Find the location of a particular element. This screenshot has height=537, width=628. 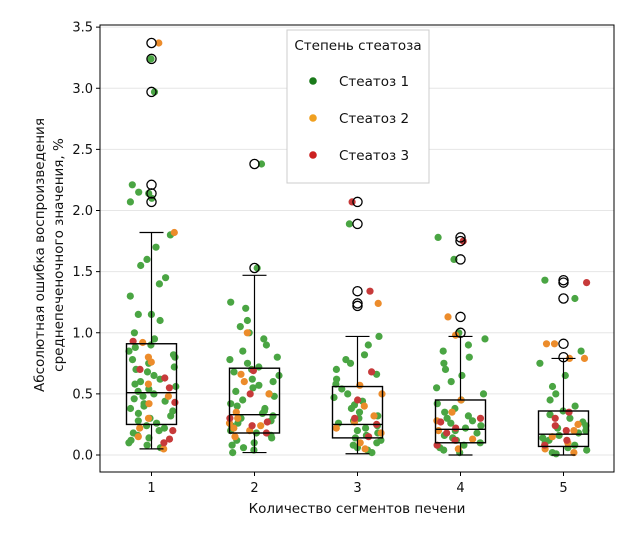

y-tick-label: 0.5 is located at coordinates (82, 394).